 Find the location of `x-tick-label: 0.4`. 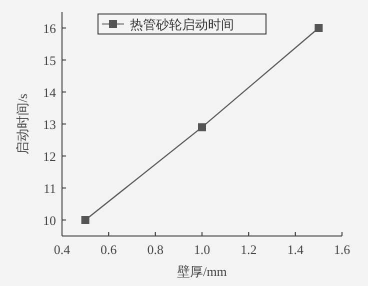

x-tick-label: 0.4 is located at coordinates (62, 249).